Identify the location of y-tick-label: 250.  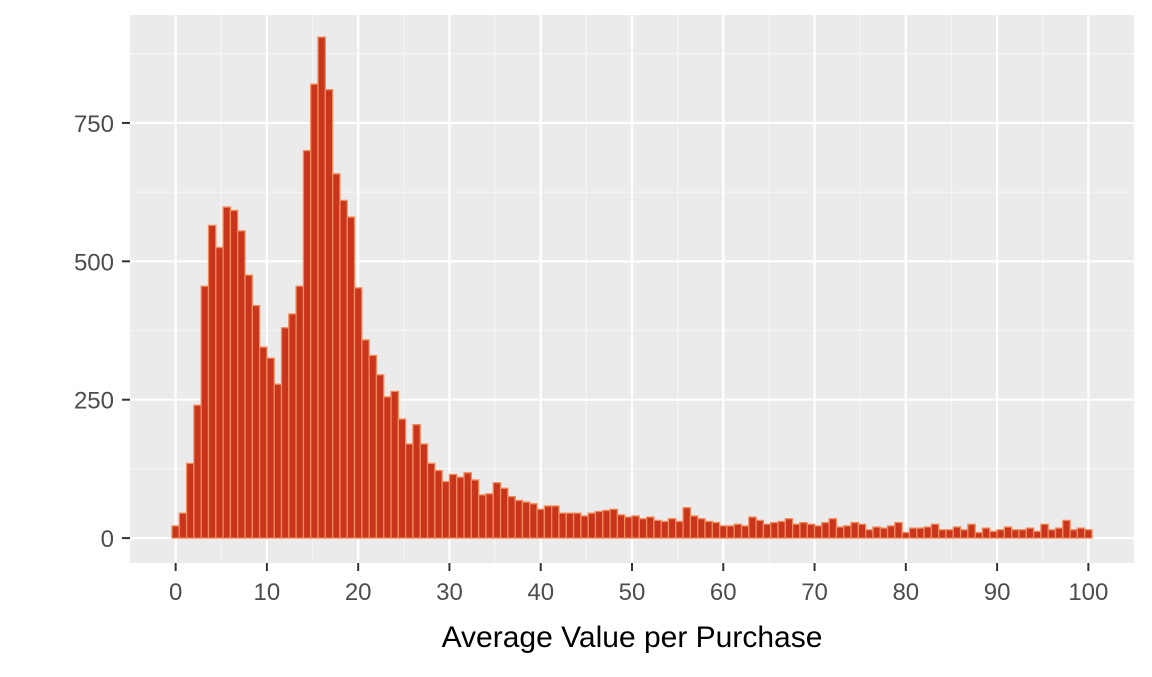
(94, 401).